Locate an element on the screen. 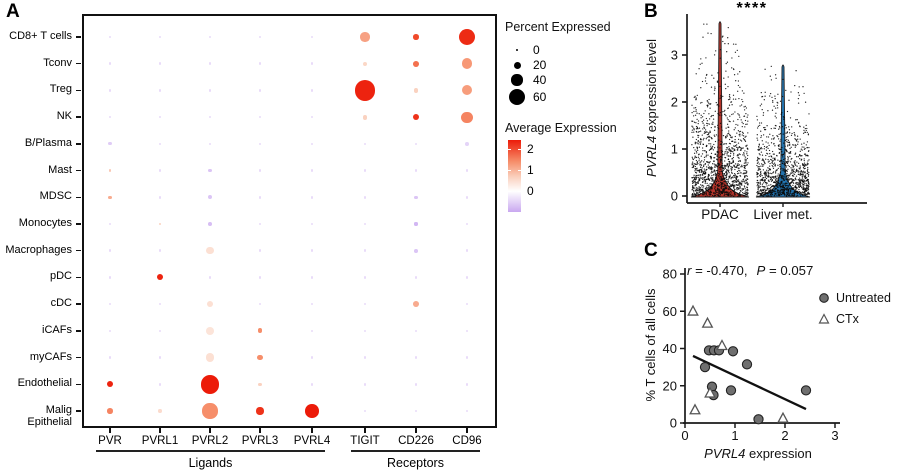  panel-c-y-axis-label: % T cells of all cells is located at coordinates (650, 345).